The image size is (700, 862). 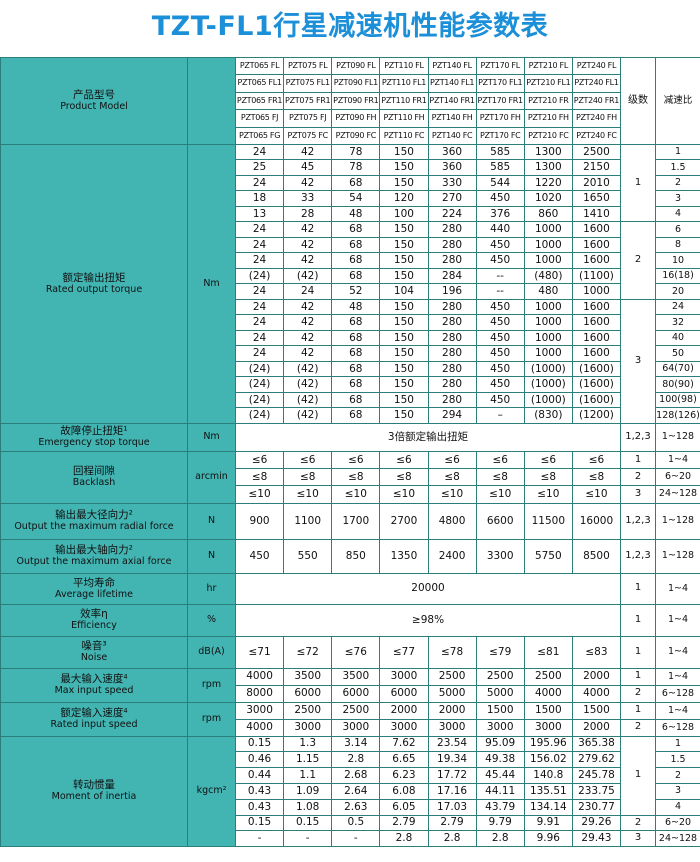 I want to click on value: 44.11, so click(x=500, y=791).